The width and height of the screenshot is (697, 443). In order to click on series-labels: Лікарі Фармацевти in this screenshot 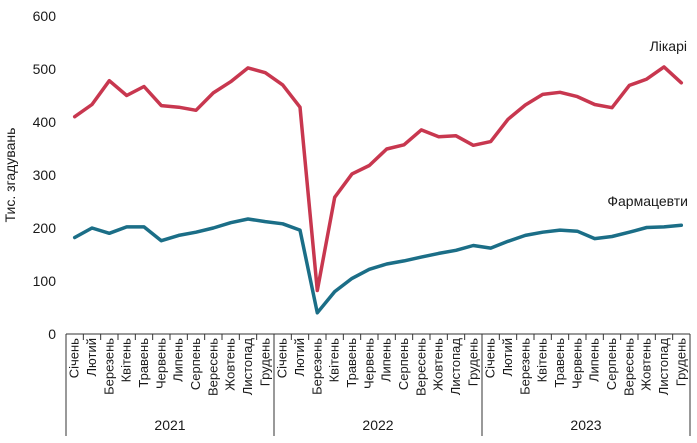, I will do `click(647, 123)`.